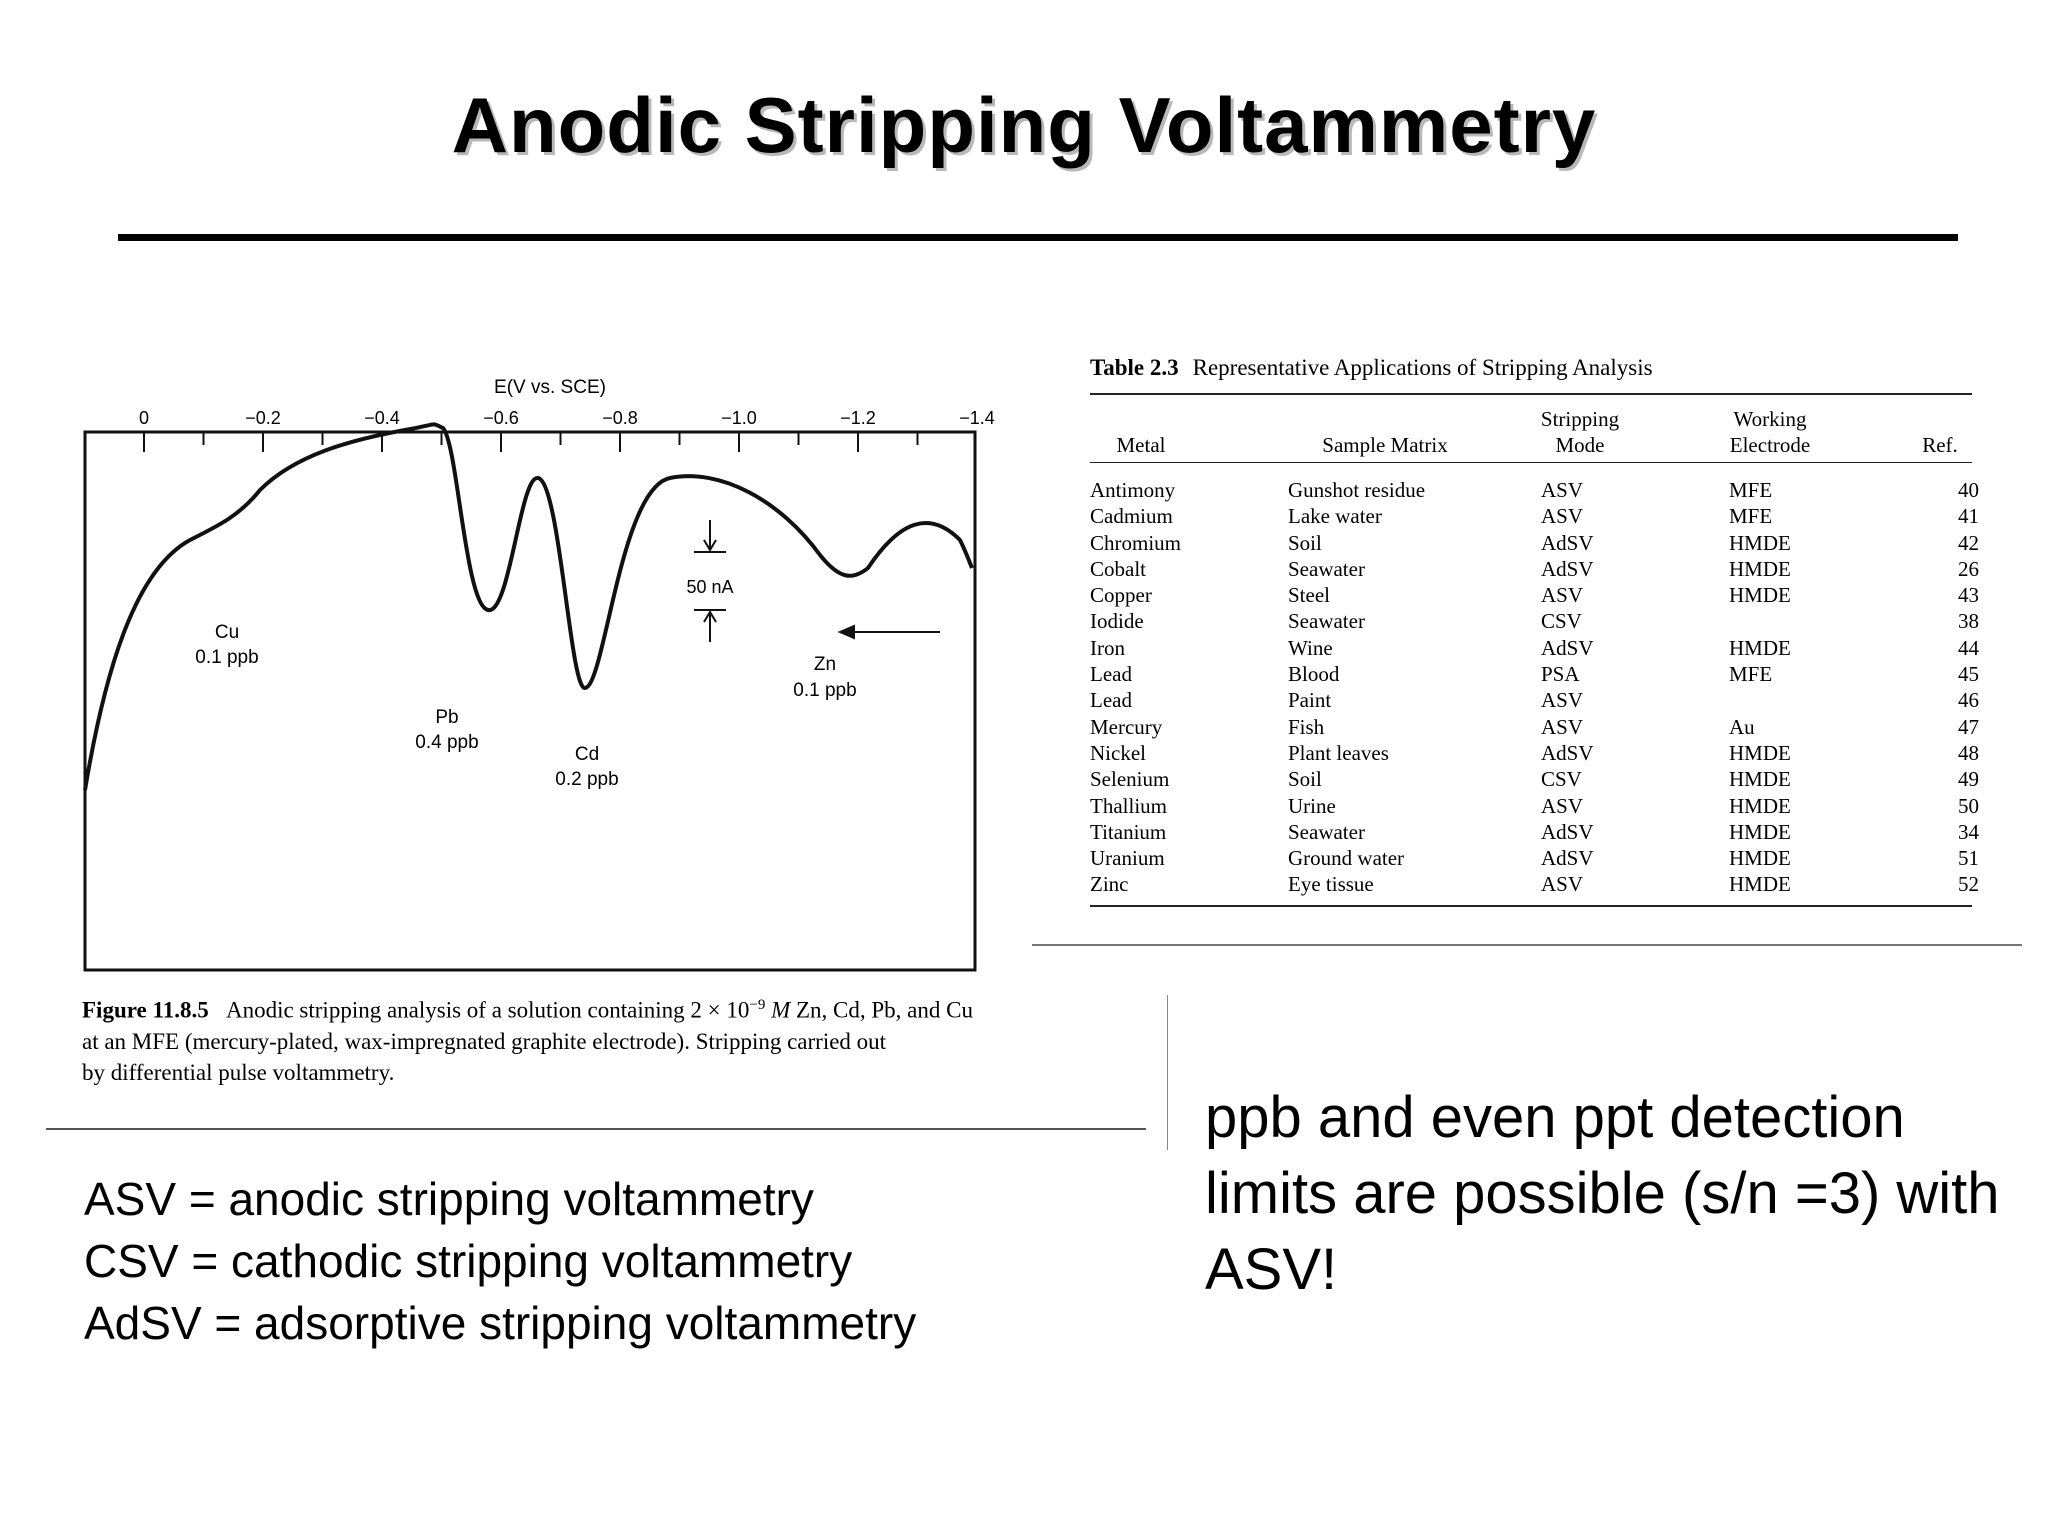  What do you see at coordinates (1134, 367) in the screenshot?
I see `table-number: Table 2.3` at bounding box center [1134, 367].